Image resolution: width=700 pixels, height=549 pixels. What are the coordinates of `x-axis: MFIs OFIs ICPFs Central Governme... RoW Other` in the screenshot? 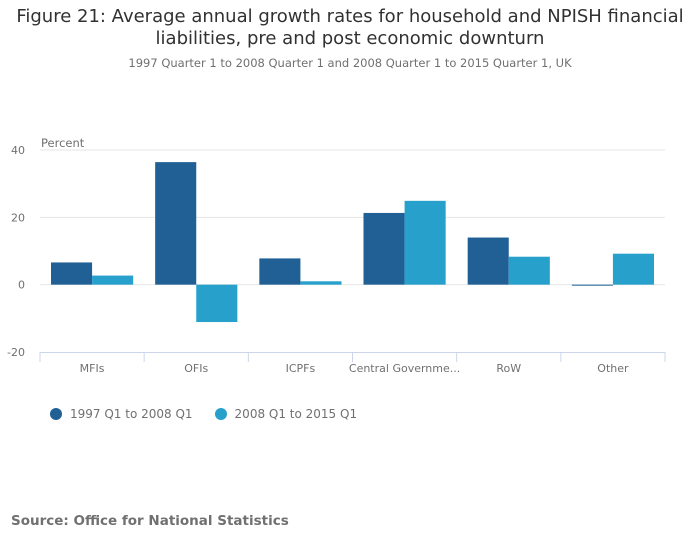 It's located at (352, 363).